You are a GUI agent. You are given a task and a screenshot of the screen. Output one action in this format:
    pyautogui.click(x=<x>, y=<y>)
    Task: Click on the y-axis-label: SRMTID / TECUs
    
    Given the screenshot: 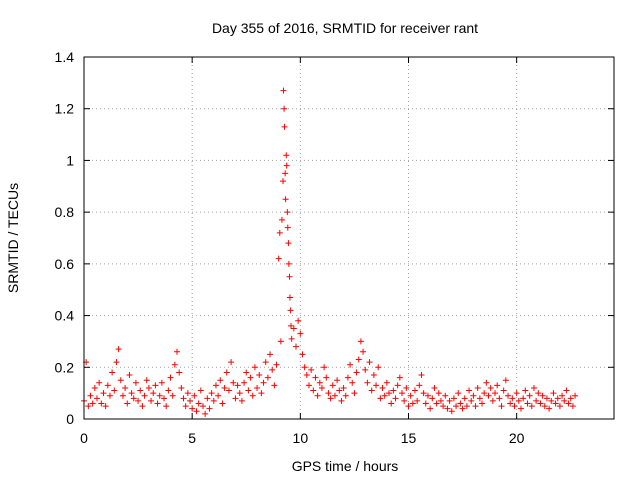 What is the action you would take?
    pyautogui.click(x=13, y=238)
    